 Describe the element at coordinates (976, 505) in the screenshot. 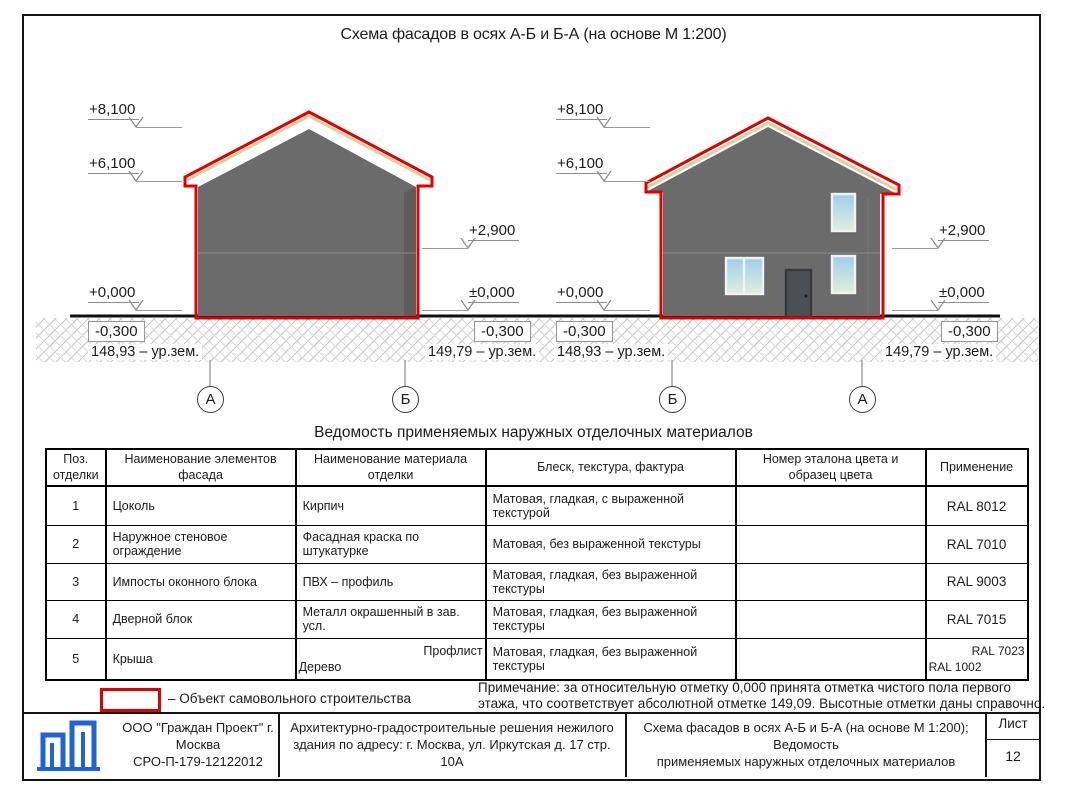

I see `cell-ral: RAL 8012` at that location.